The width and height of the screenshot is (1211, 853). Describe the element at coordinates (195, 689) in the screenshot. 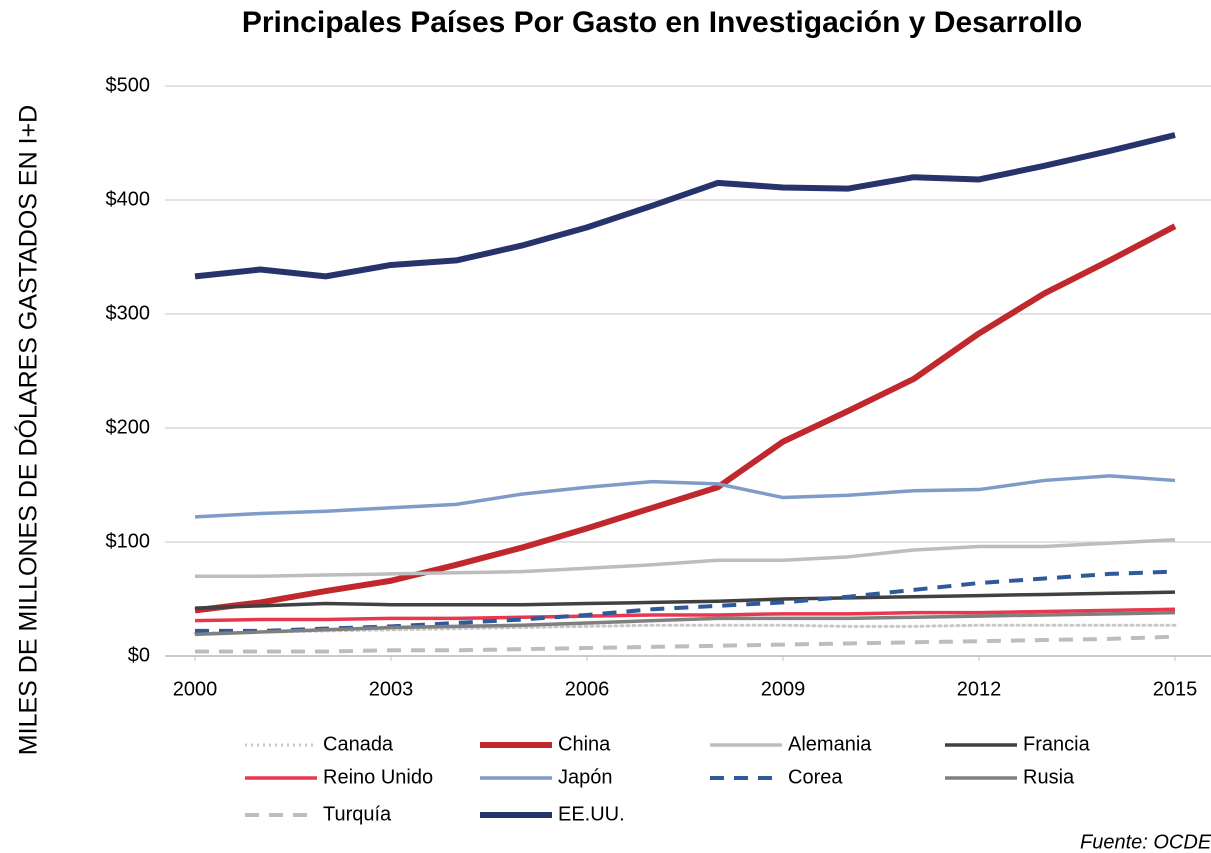

I see `x-tick-label: 2000` at that location.